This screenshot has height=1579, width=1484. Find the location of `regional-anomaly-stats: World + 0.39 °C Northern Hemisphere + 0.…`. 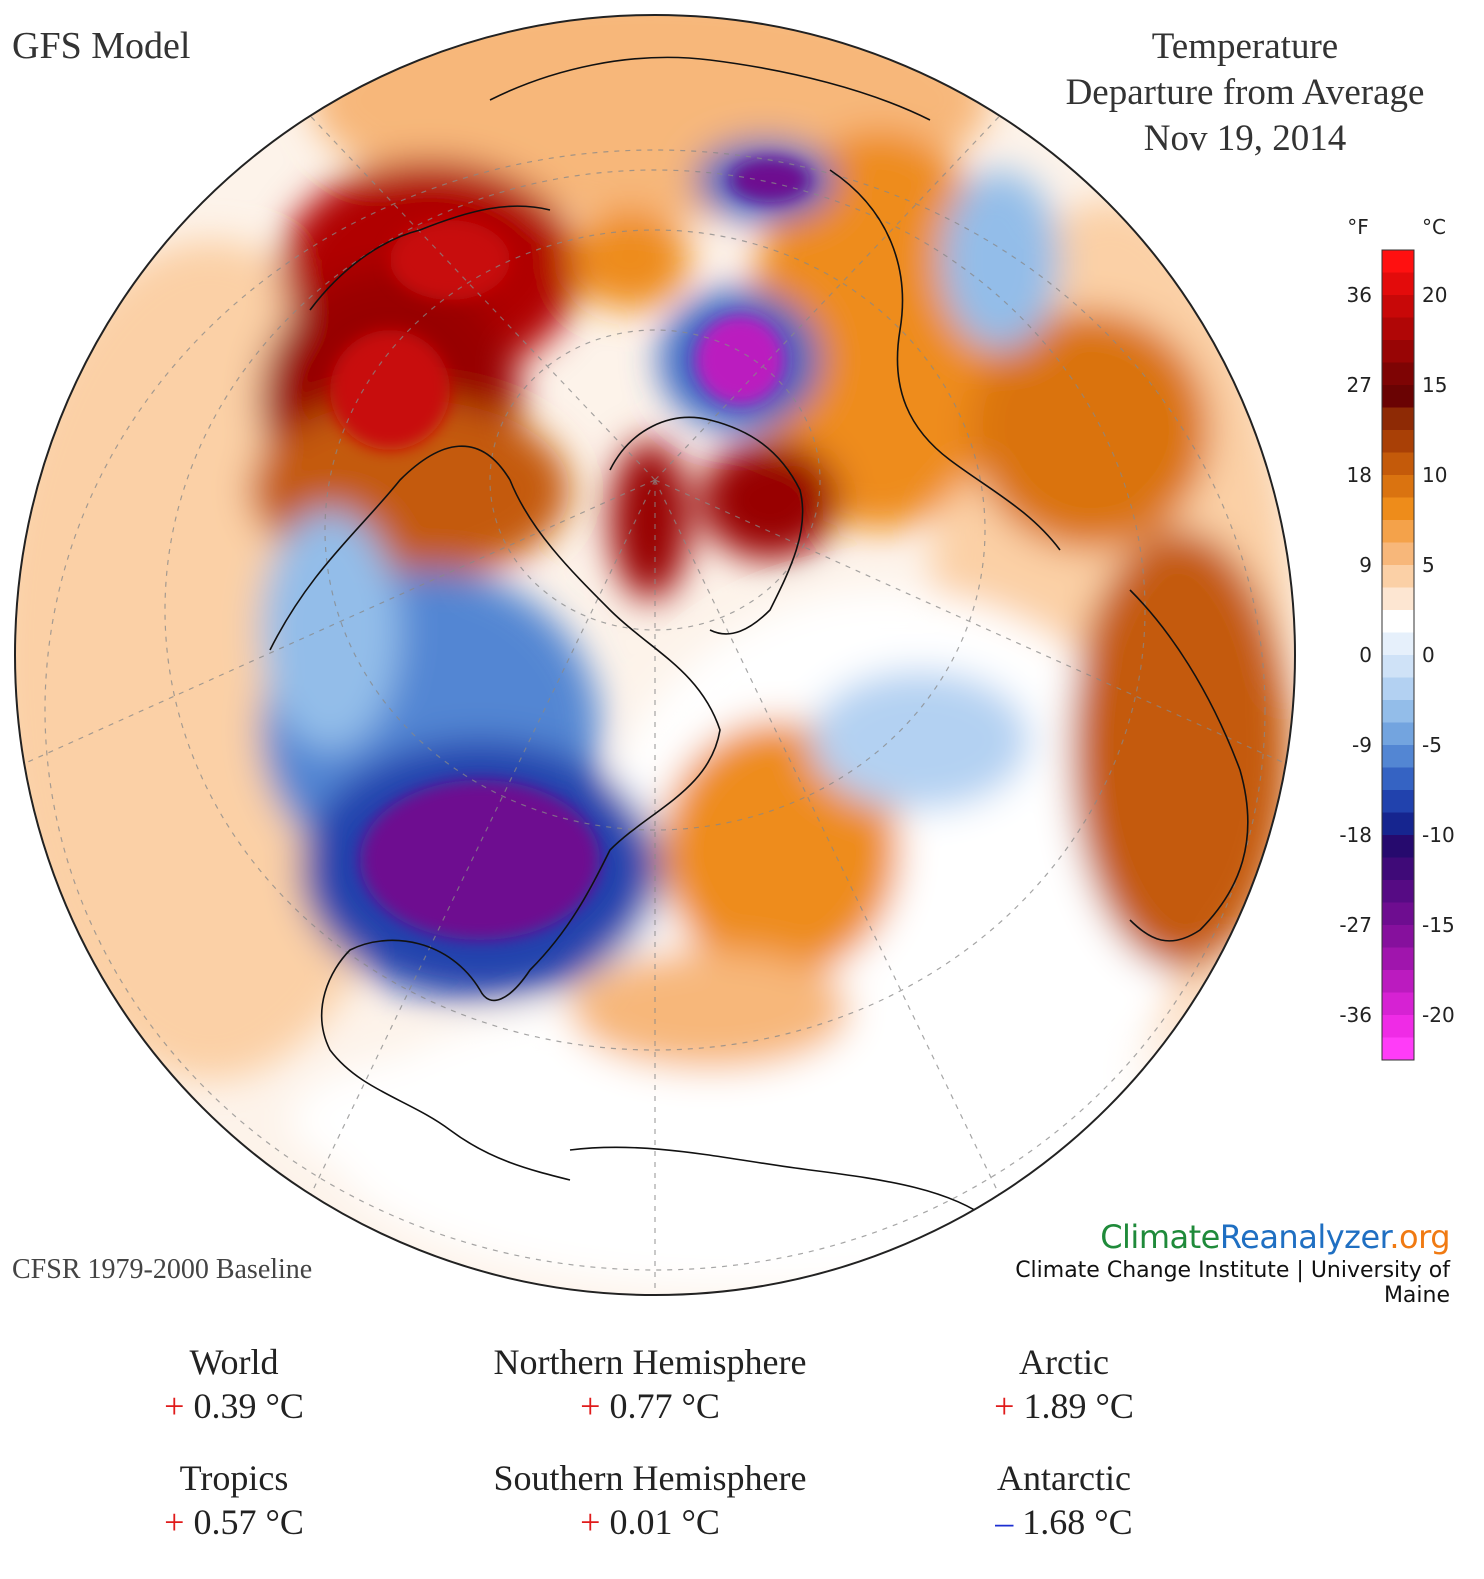

regional-anomaly-stats: World + 0.39 °C Northern Hemisphere + 0.… is located at coordinates (742, 1455).